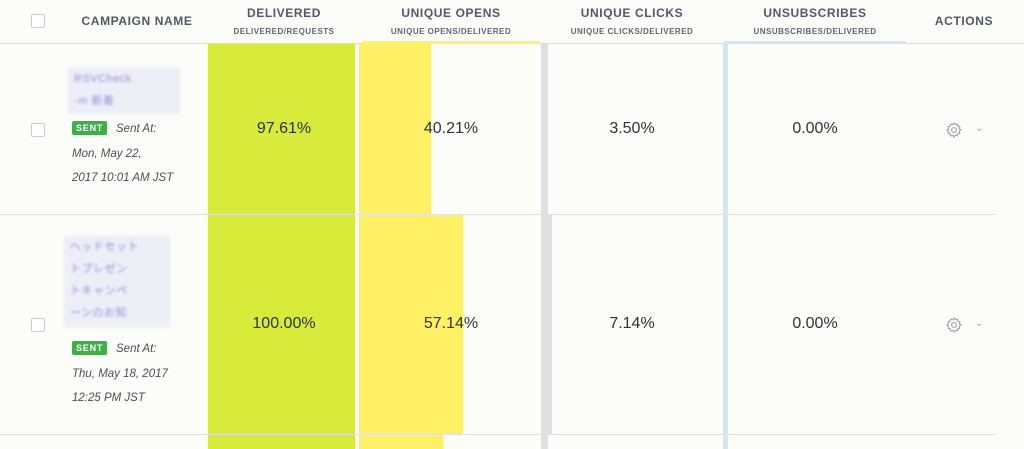  What do you see at coordinates (284, 128) in the screenshot?
I see `delivered-value: 97.61%` at bounding box center [284, 128].